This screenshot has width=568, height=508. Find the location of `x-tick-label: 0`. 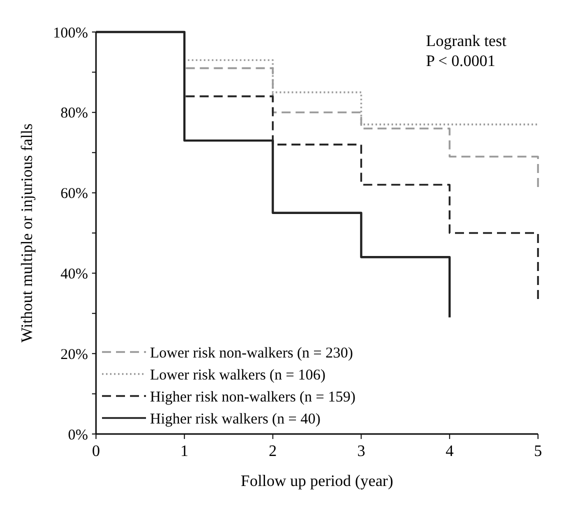

x-tick-label: 0 is located at coordinates (96, 451).